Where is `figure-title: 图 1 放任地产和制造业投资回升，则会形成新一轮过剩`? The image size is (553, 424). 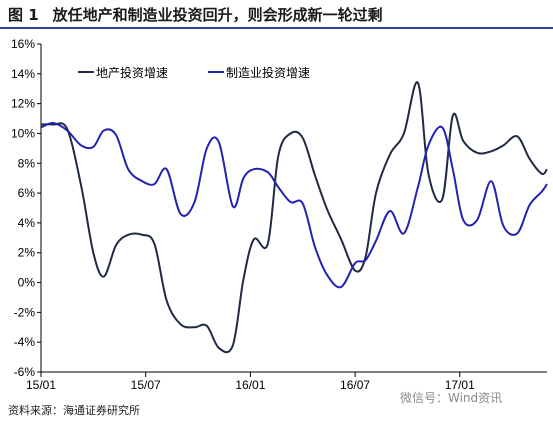
figure-title: 图 1 放任地产和制造业投资回升，则会形成新一轮过剩 is located at coordinates (195, 14).